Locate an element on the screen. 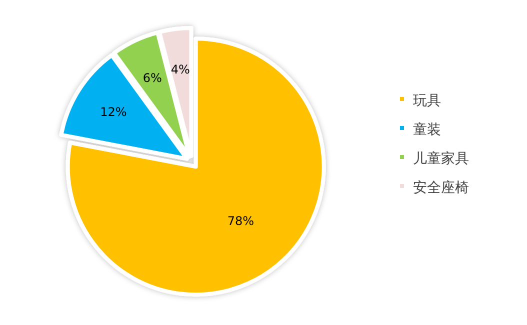 This screenshot has height=325, width=527. data-label: 6% is located at coordinates (152, 77).